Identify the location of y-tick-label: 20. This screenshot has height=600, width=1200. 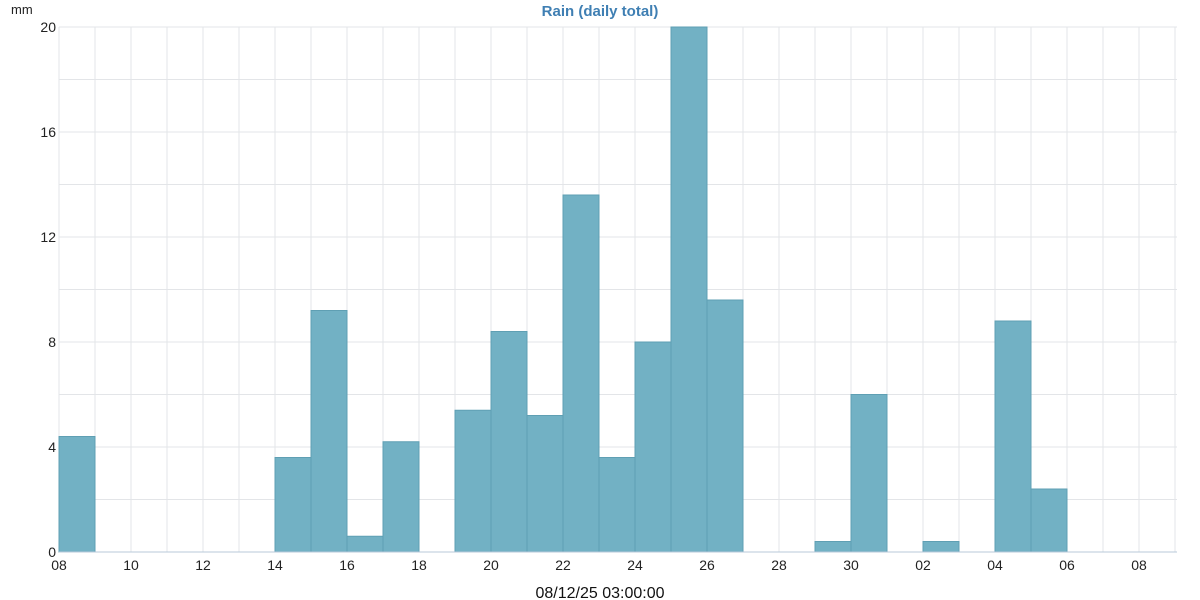
(48, 27).